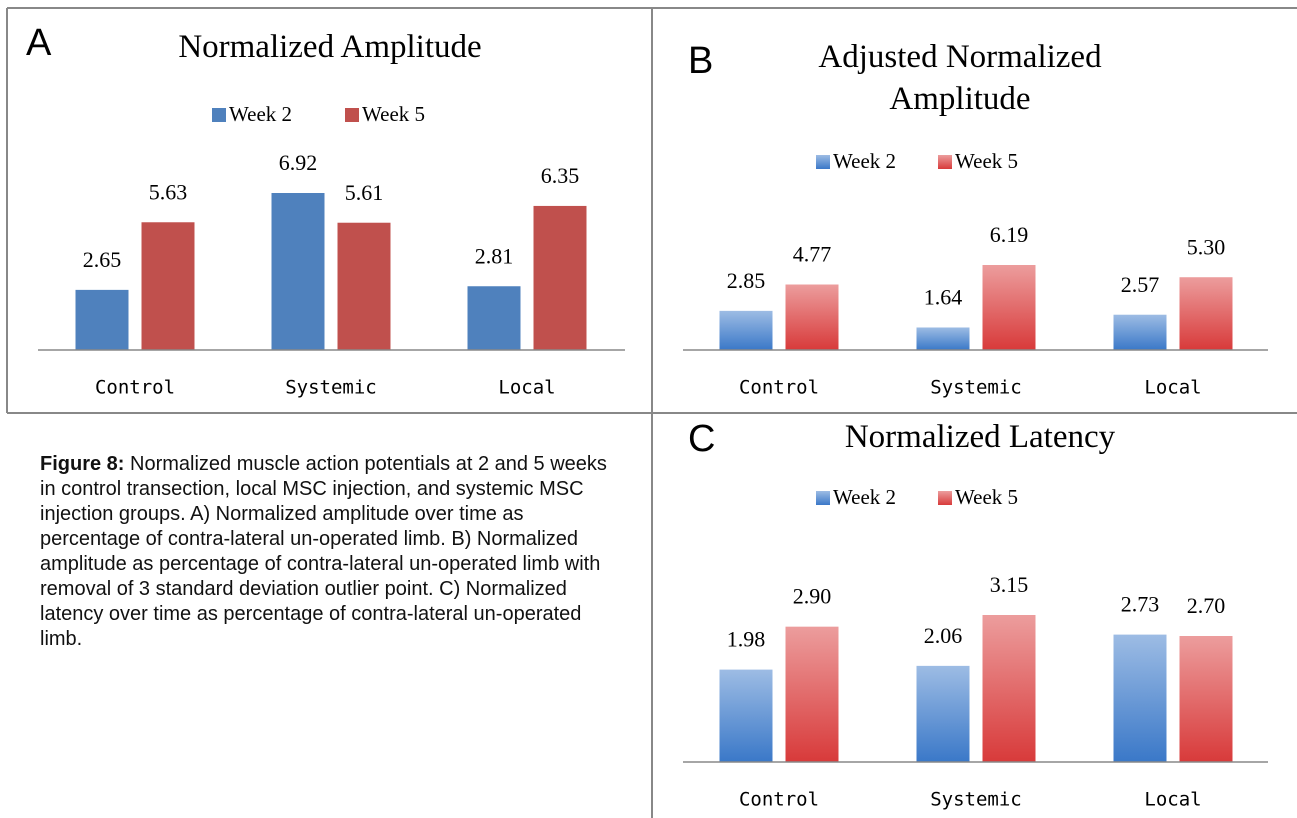  Describe the element at coordinates (1009, 234) in the screenshot. I see `data-label: 6.19` at that location.